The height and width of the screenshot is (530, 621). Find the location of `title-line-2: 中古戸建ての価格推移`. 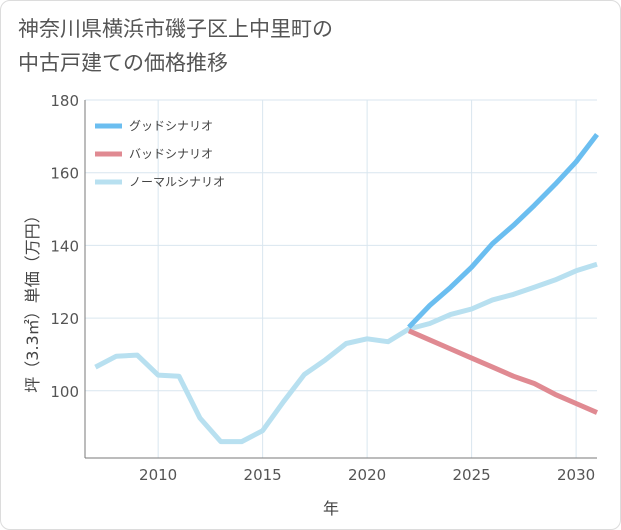

title-line-2: 中古戸建ての価格推移 is located at coordinates (123, 63).